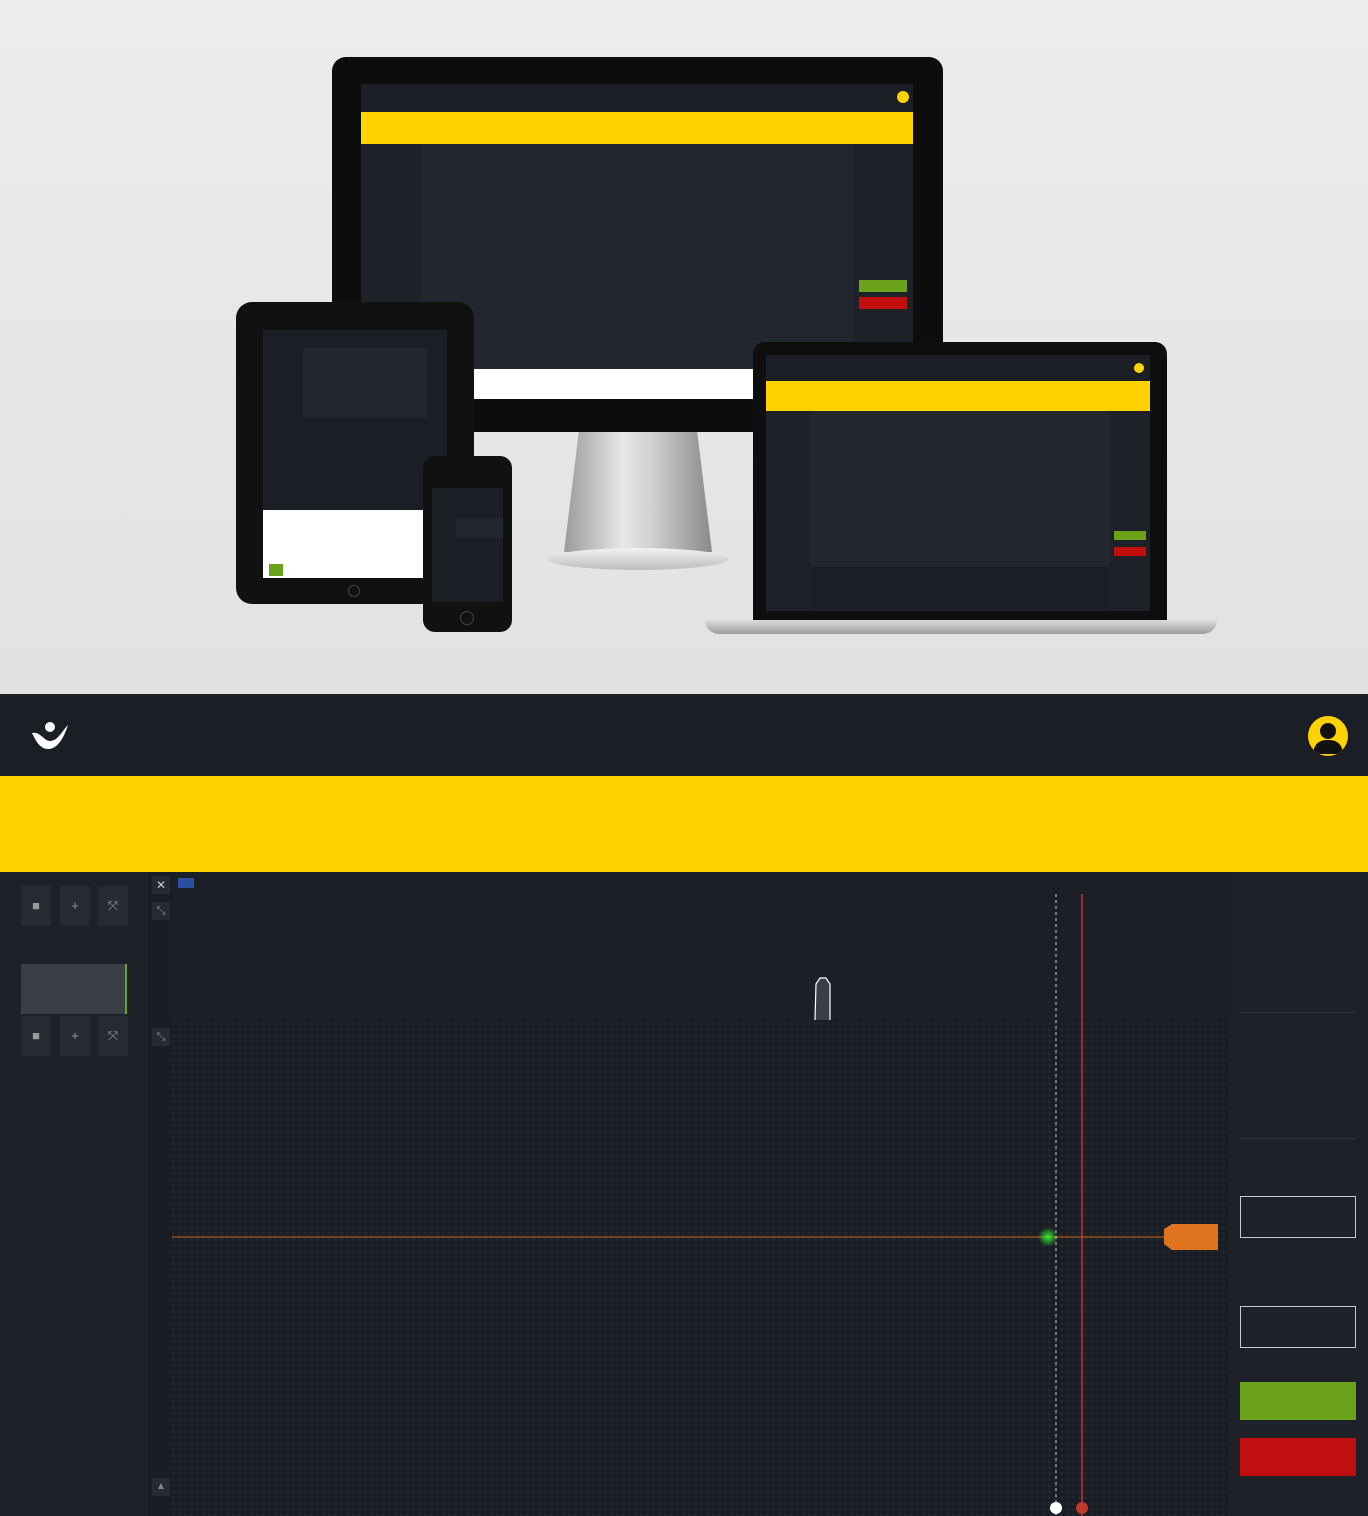 The height and width of the screenshot is (1516, 1368). What do you see at coordinates (74, 989) in the screenshot?
I see `asset-item-dup` at bounding box center [74, 989].